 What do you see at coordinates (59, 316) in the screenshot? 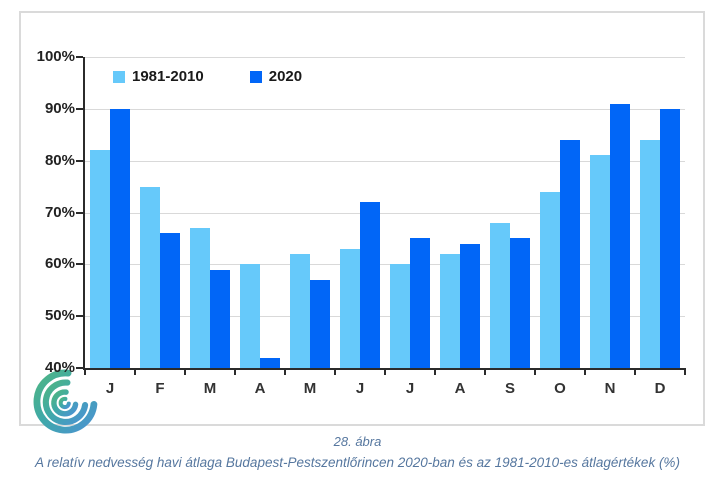
I see `y-axis-label: 50%` at bounding box center [59, 316].